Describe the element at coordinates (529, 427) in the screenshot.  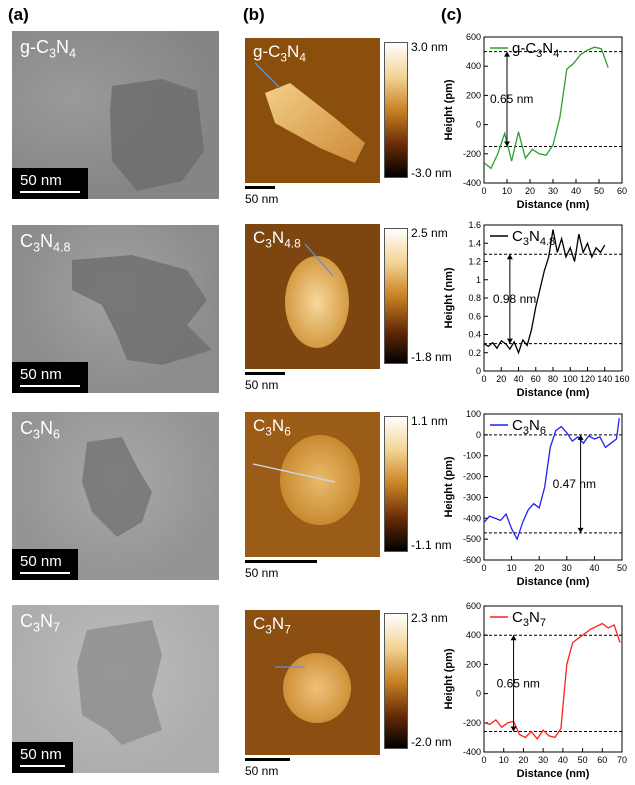
I see `legend-label: C3​N6​` at that location.